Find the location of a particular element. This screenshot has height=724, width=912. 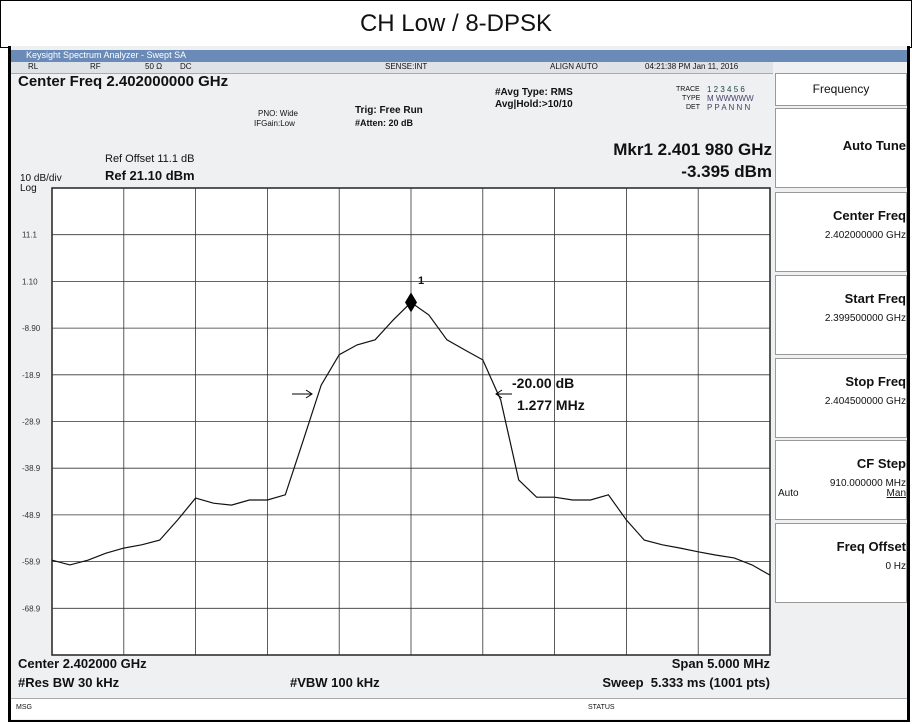

y-tick-label: -18.9 is located at coordinates (31, 375).